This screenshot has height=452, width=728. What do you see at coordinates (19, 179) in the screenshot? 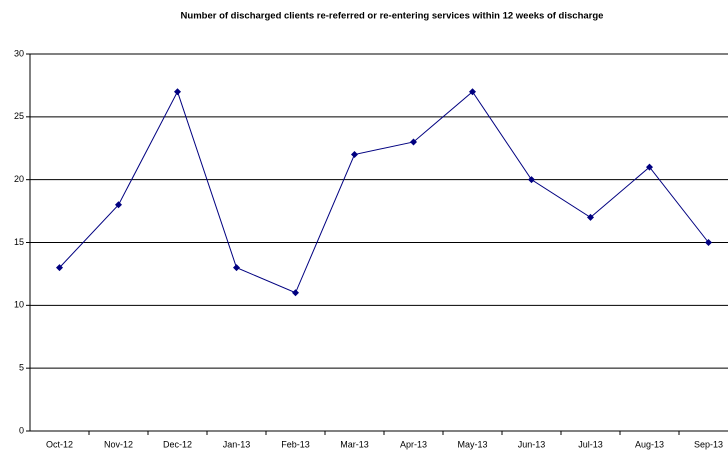
I see `y-tick-label: 20` at bounding box center [19, 179].